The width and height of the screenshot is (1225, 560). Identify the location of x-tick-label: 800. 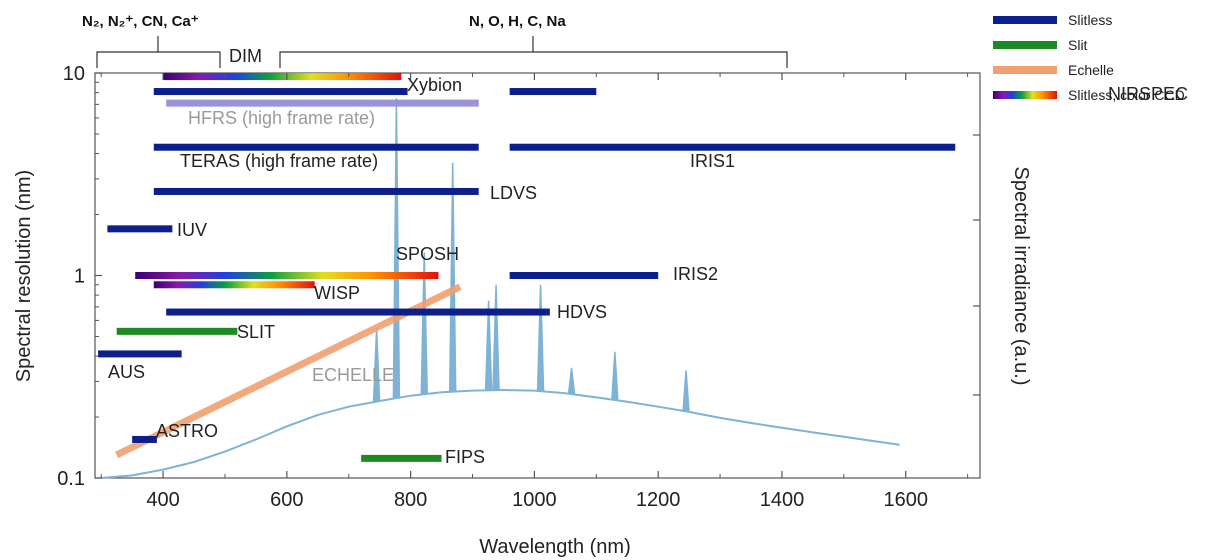
(410, 500).